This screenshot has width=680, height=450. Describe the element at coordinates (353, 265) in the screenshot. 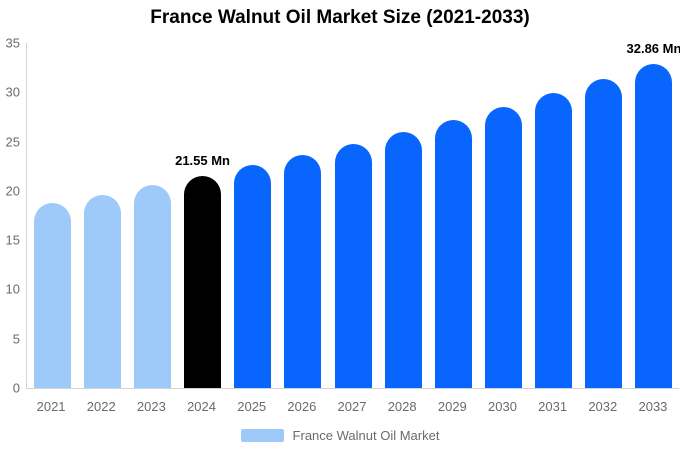

I see `bar-2027` at that location.